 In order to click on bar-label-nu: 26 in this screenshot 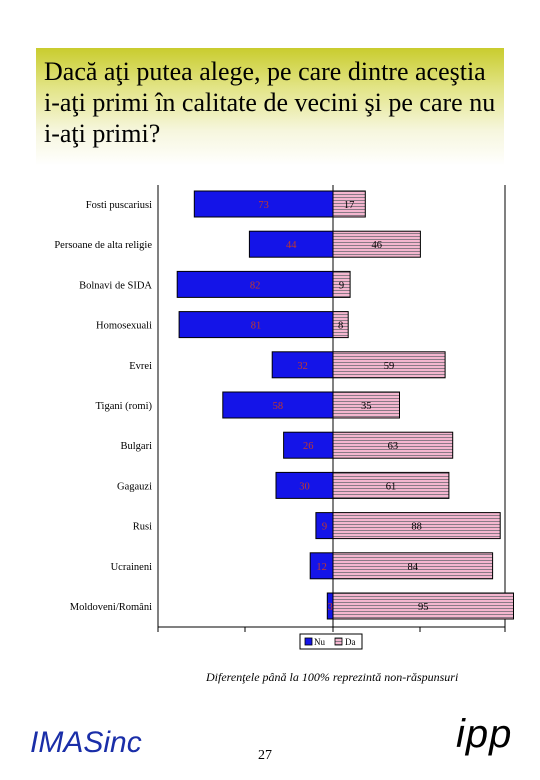, I will do `click(308, 446)`.